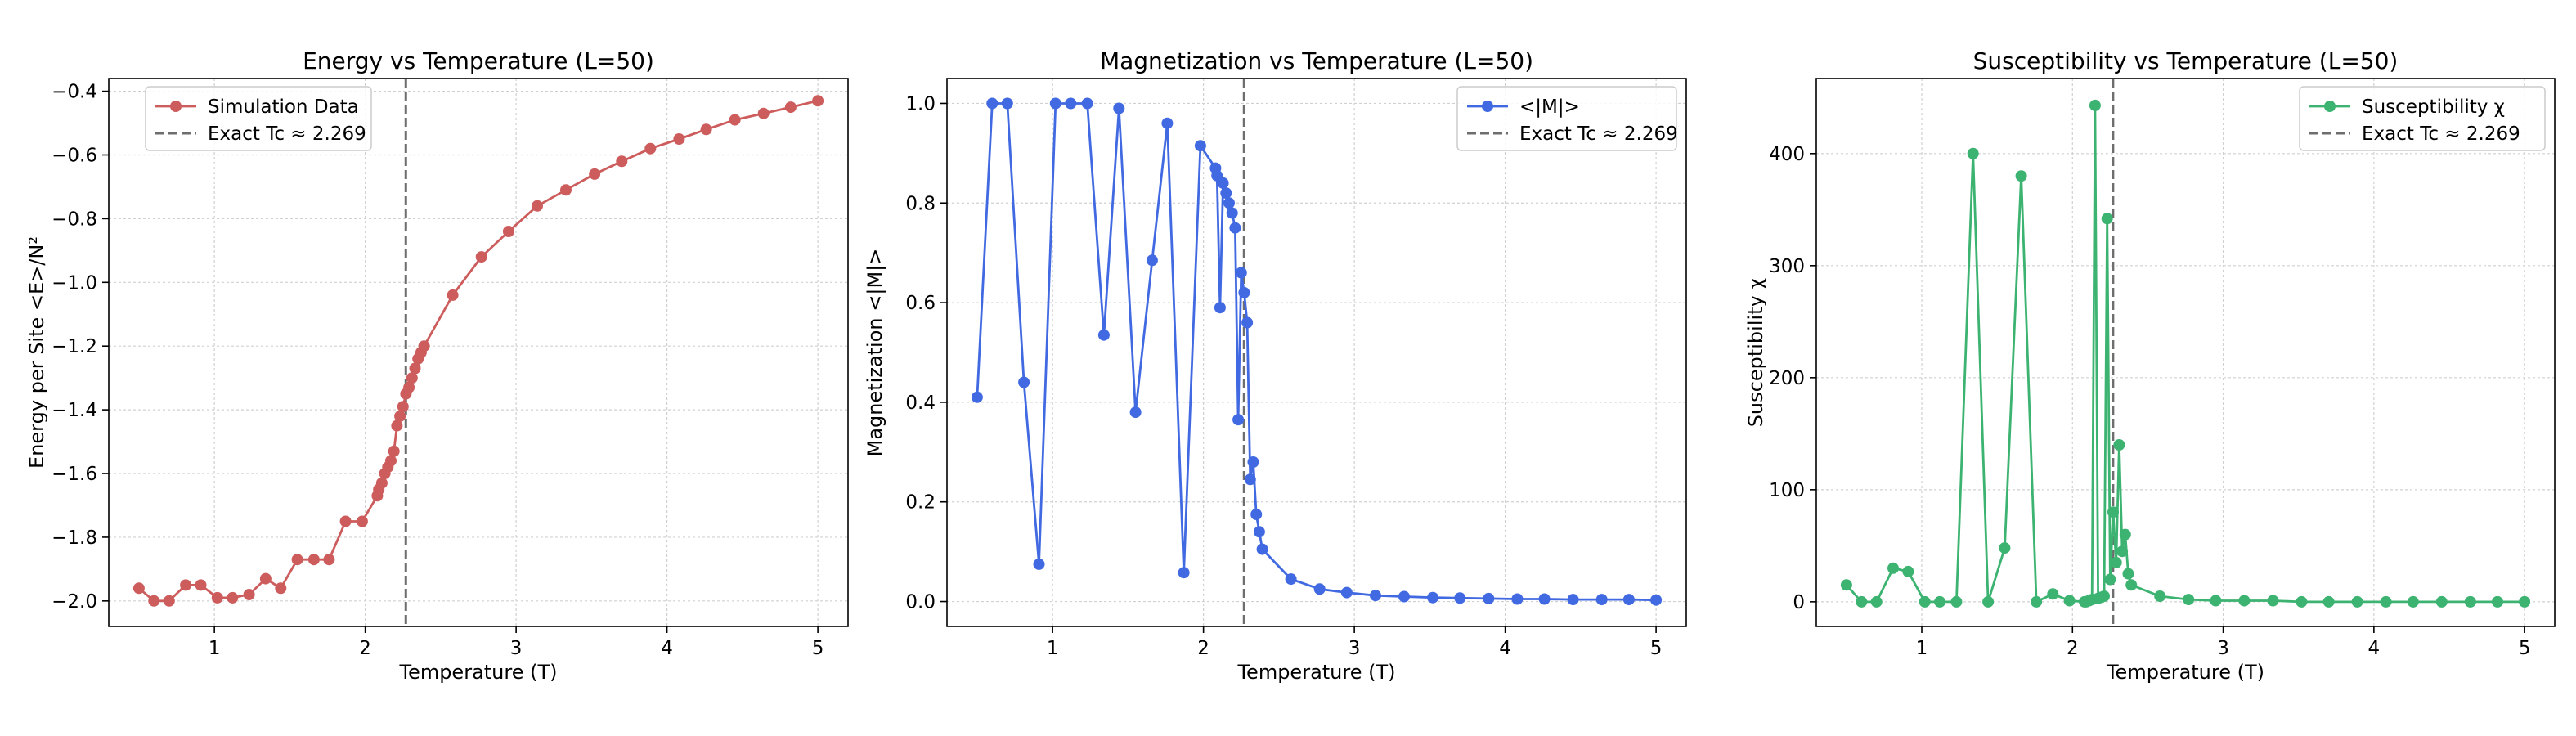  What do you see at coordinates (75, 538) in the screenshot?
I see `y-tick-label: −1.8` at bounding box center [75, 538].